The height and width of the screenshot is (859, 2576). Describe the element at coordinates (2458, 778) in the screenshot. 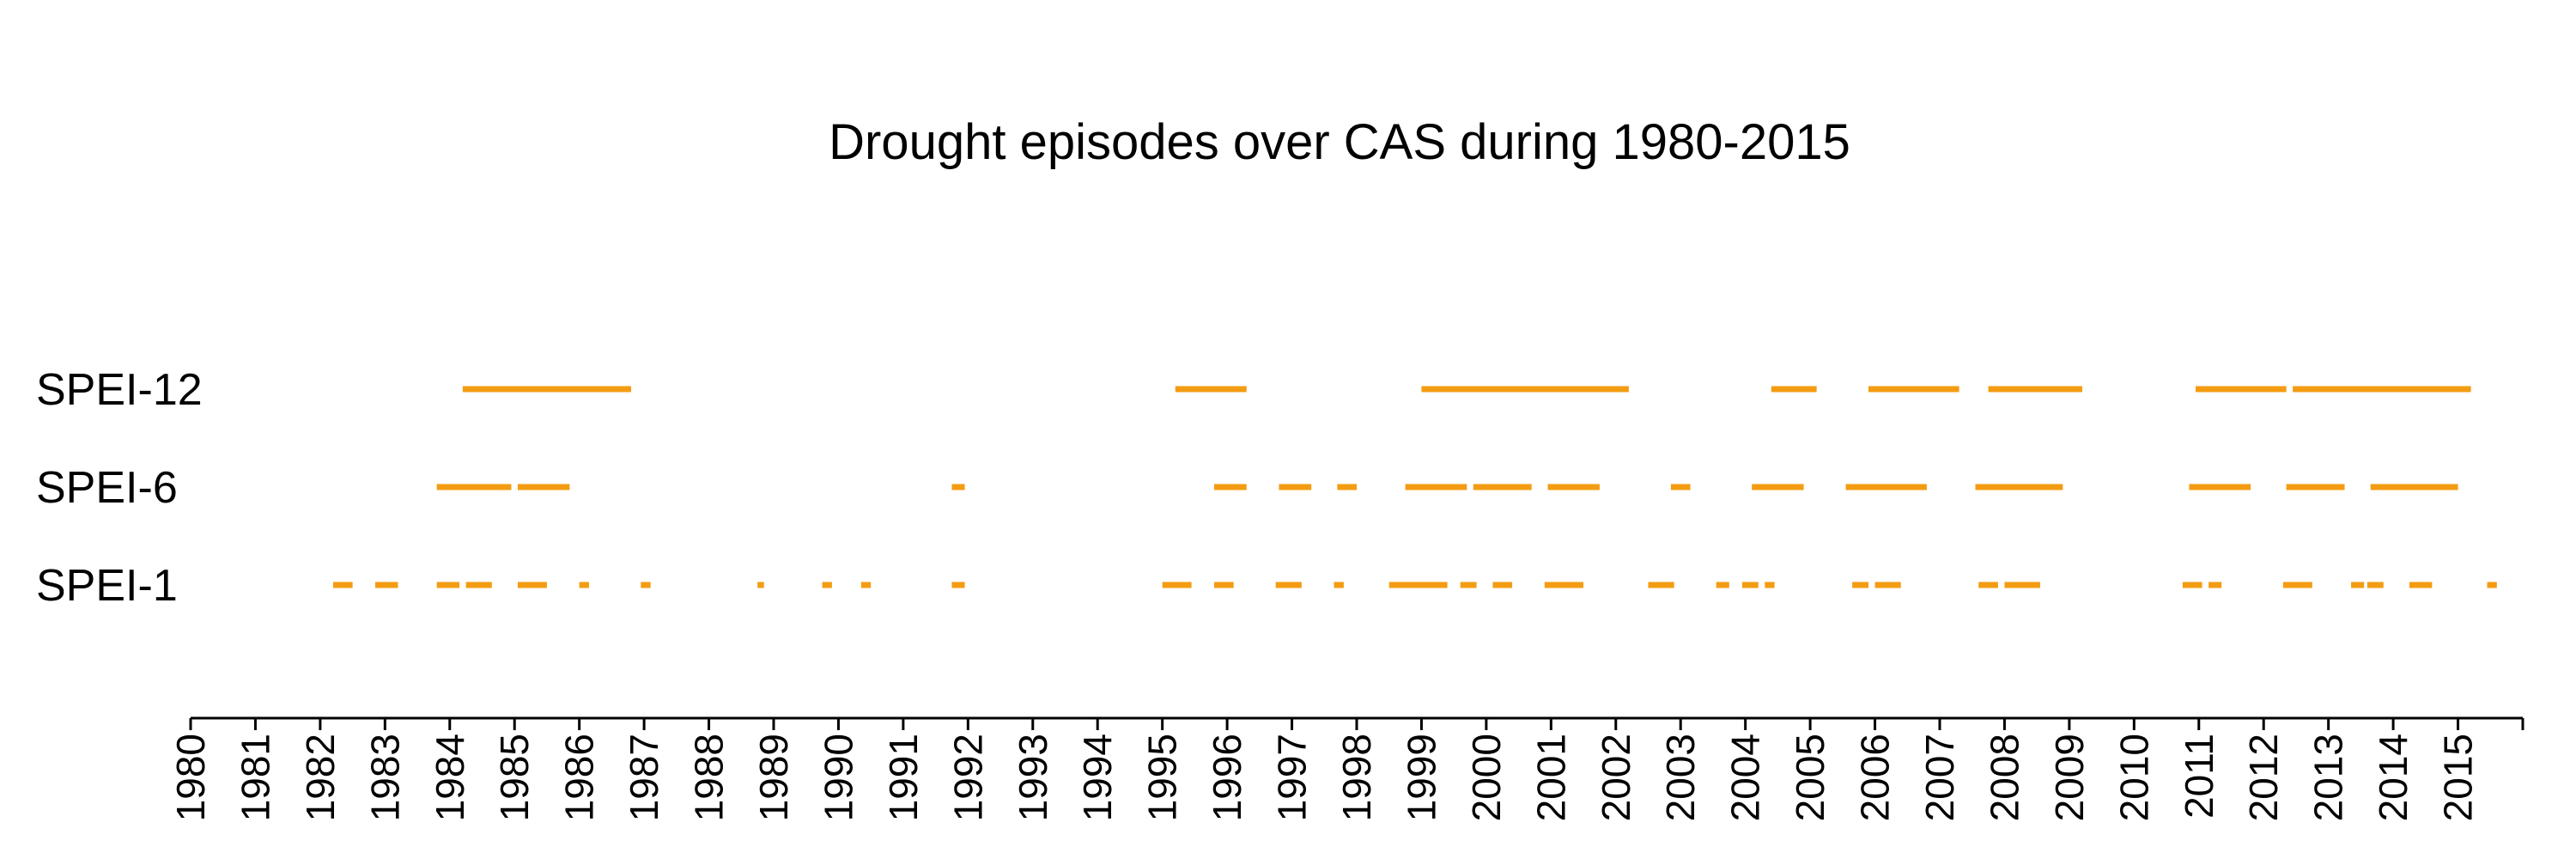

I see `x-tick-label-2015: 2015` at that location.